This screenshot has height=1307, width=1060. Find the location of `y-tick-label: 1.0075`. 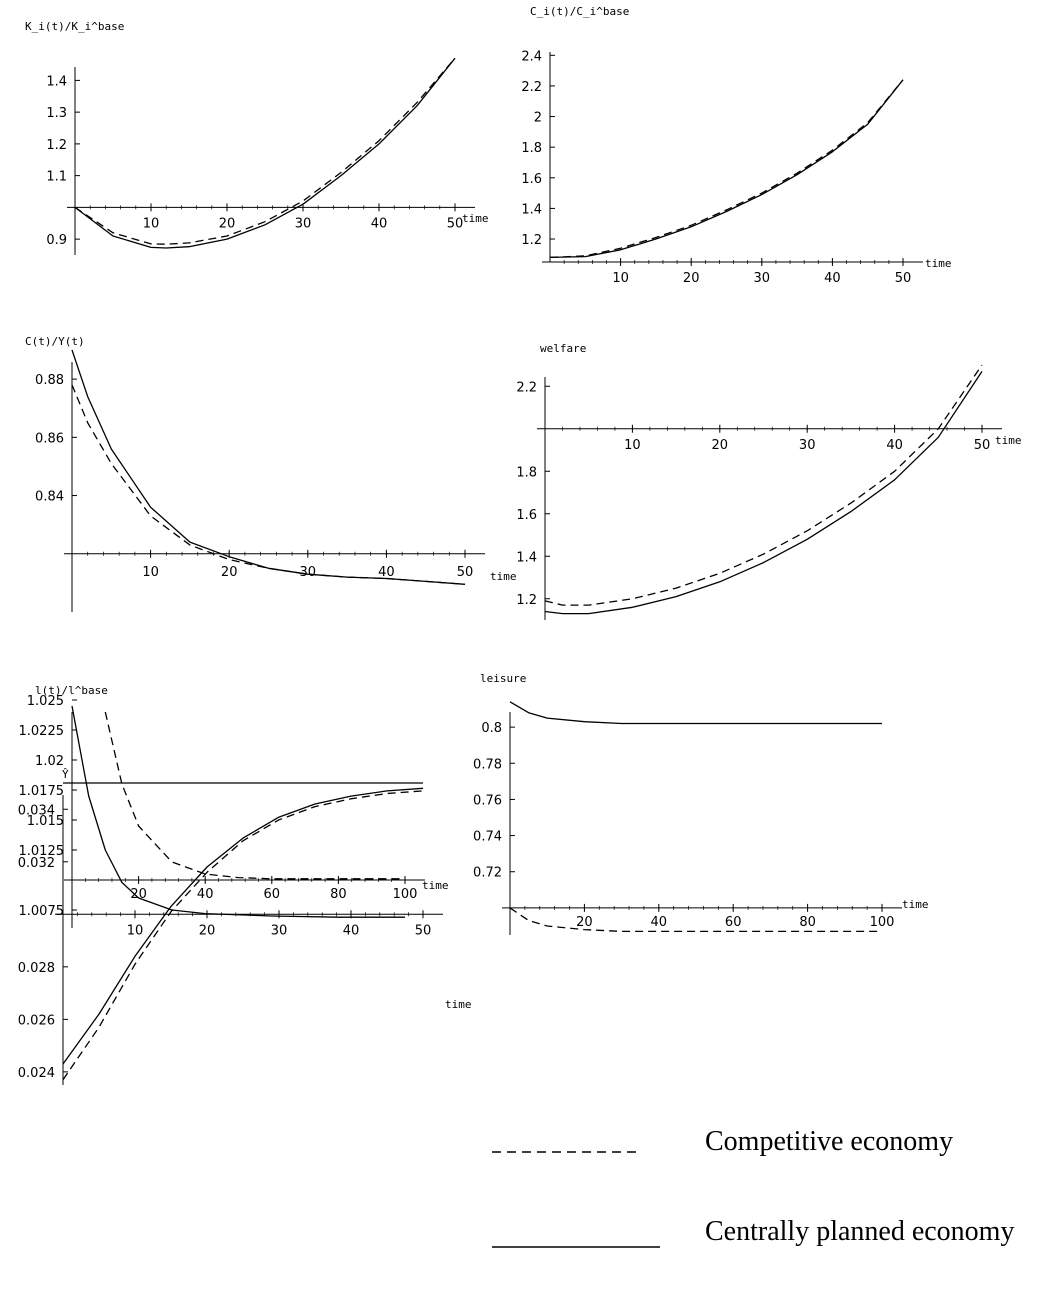

y-tick-label: 1.0075 is located at coordinates (42, 911).